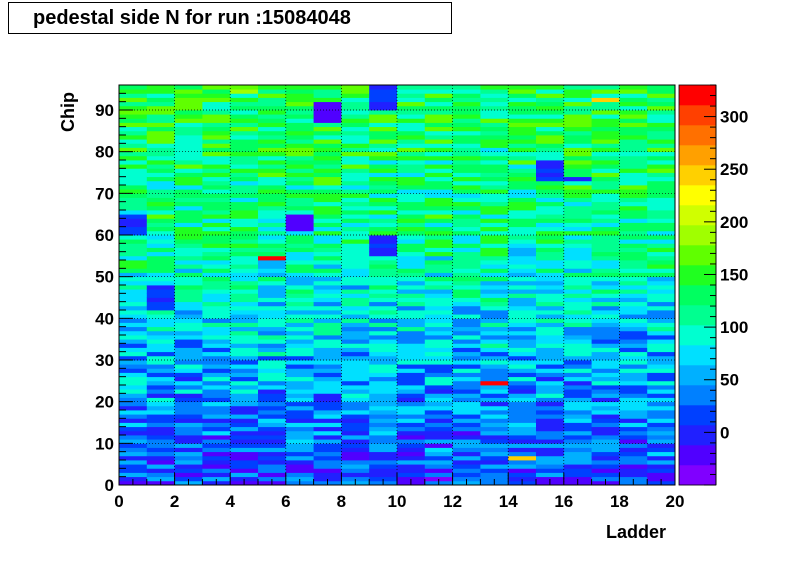 This screenshot has width=796, height=572. I want to click on x-tick-label: 16, so click(563, 501).